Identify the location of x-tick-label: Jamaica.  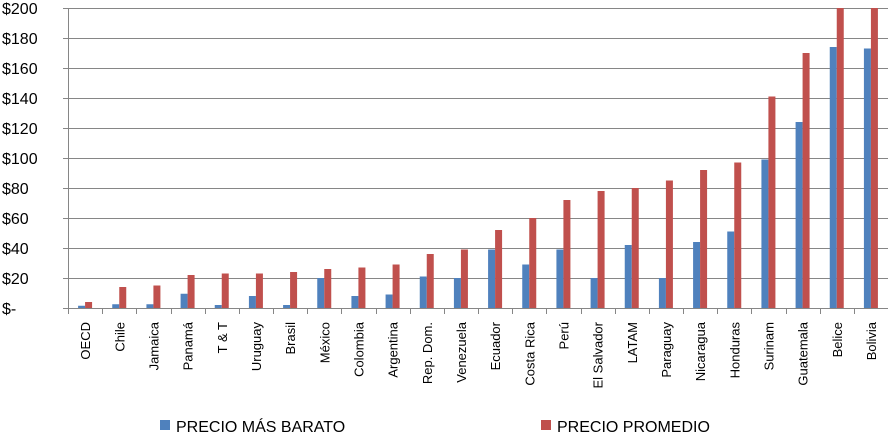
(153, 345).